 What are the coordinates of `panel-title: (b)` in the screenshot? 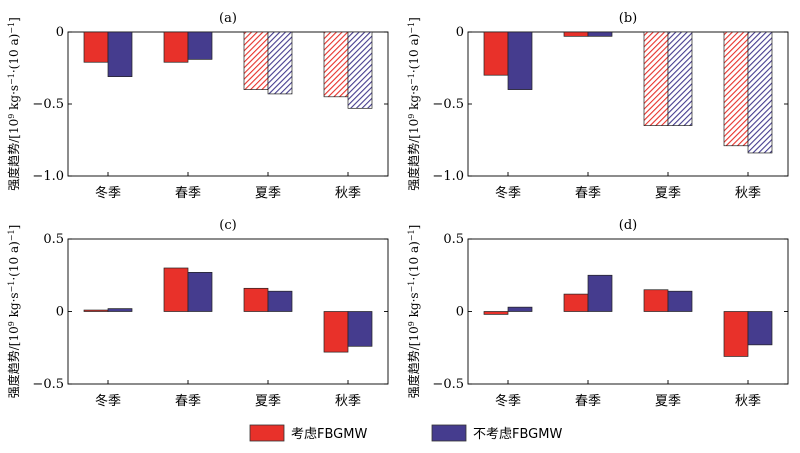 It's located at (628, 18).